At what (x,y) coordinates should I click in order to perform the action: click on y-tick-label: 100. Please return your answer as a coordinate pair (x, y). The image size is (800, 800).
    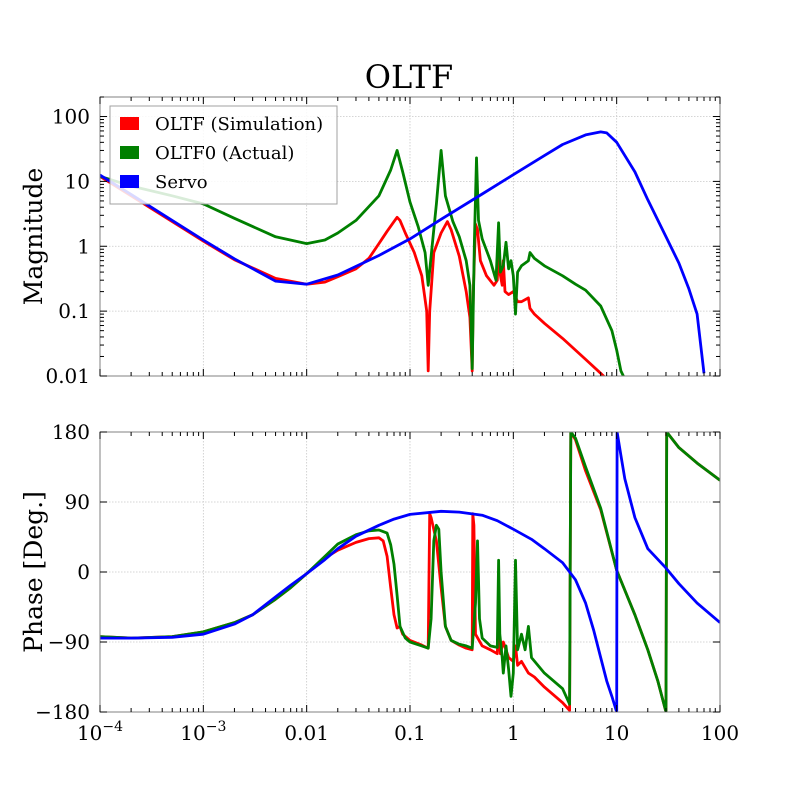
    Looking at the image, I should click on (71, 117).